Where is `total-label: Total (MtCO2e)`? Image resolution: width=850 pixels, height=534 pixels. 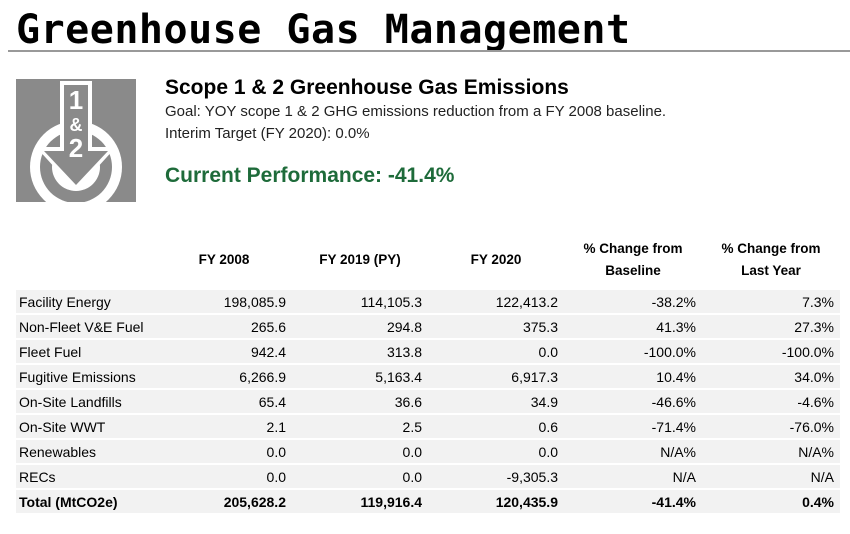 total-label: Total (MtCO2e) is located at coordinates (86, 501).